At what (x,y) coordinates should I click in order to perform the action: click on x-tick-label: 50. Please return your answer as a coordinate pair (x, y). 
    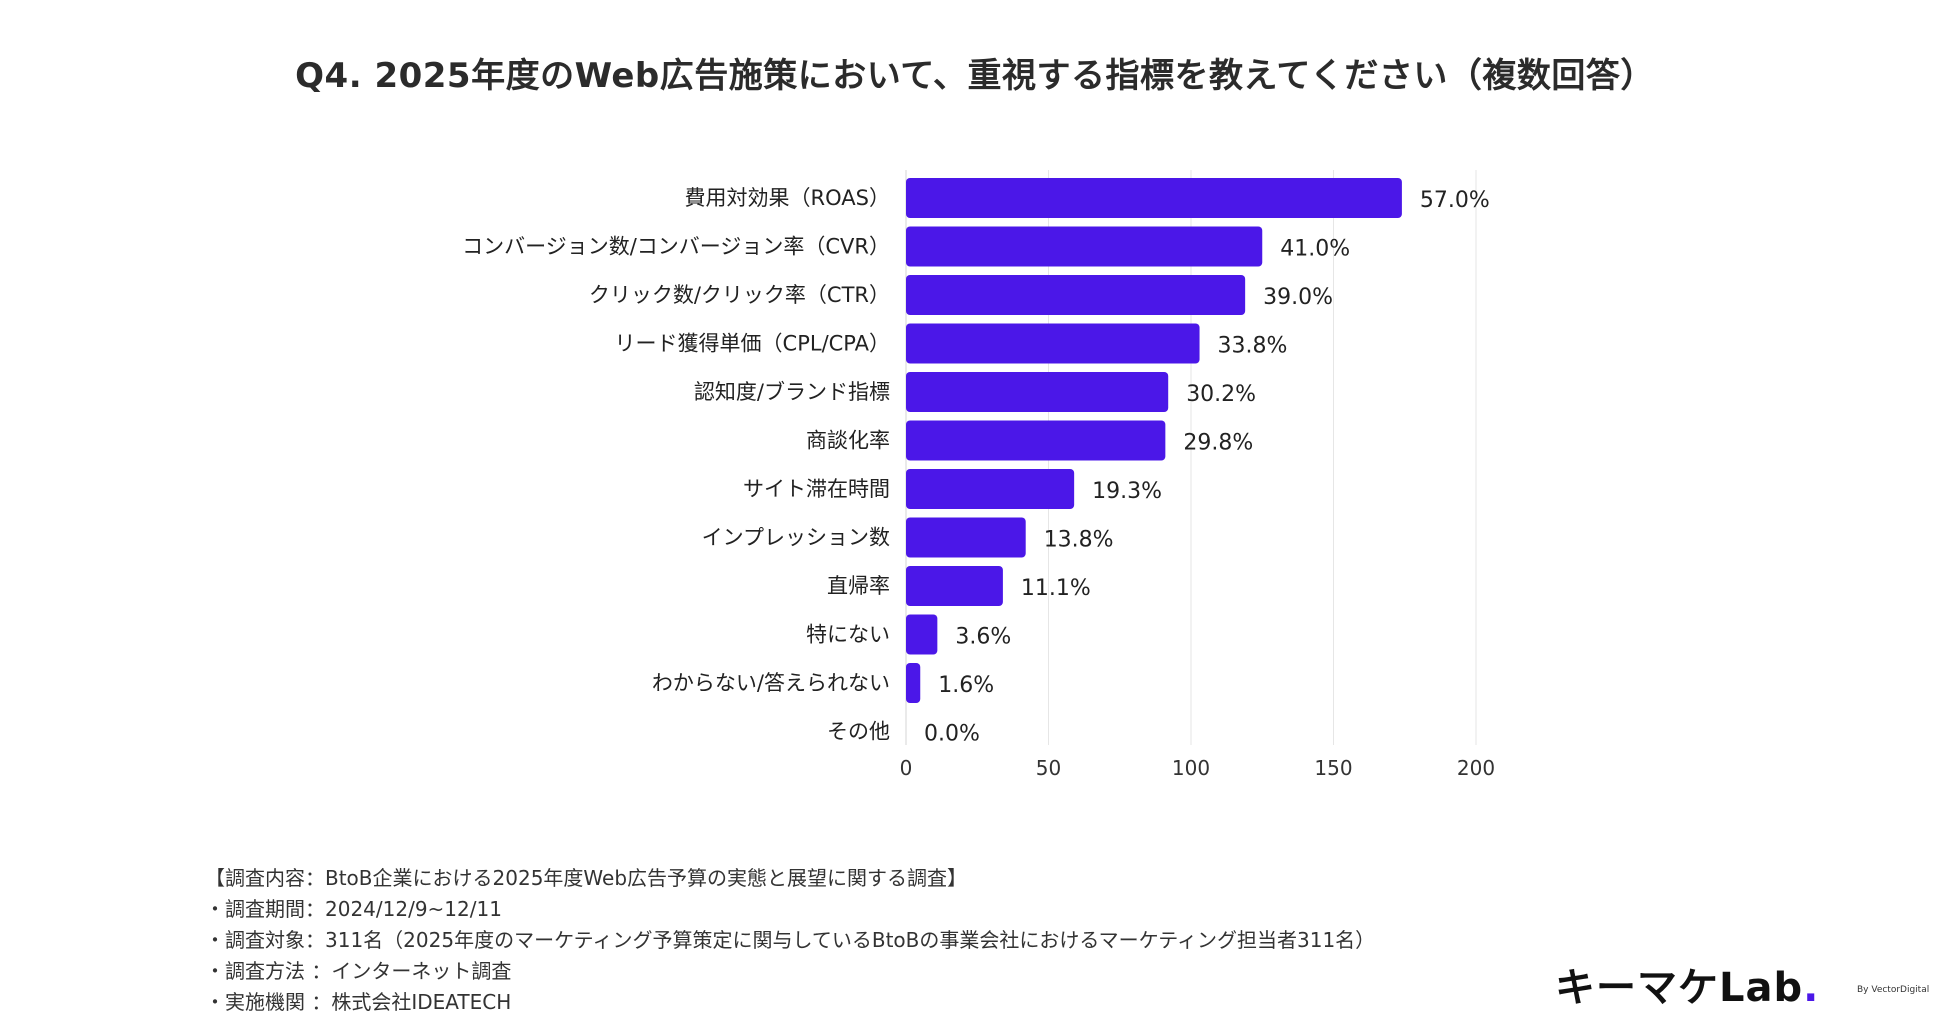
    Looking at the image, I should click on (1048, 768).